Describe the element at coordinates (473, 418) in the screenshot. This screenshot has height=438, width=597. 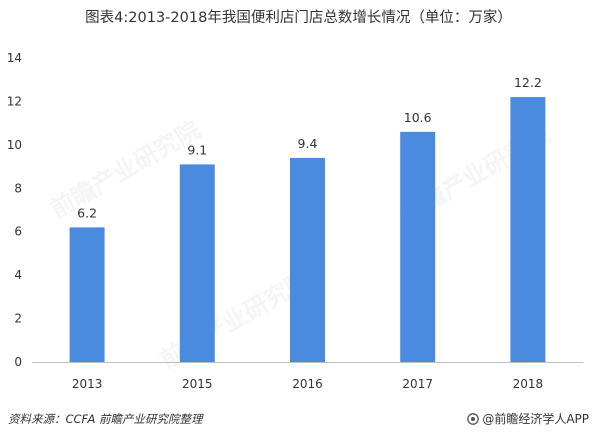
I see `brand-logo-icon` at that location.